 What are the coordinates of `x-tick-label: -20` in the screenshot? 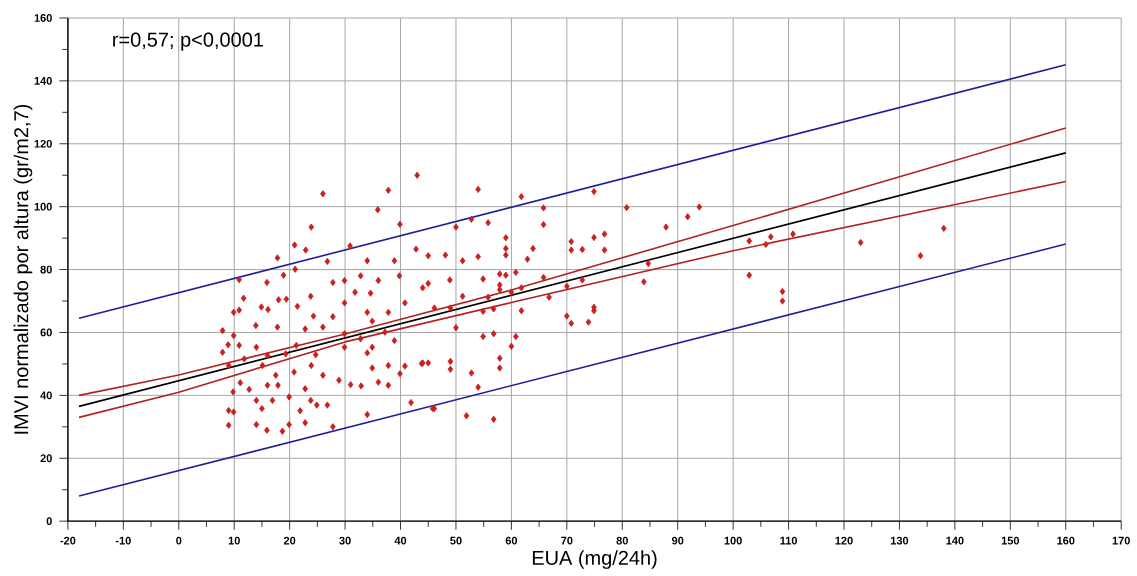 It's located at (68, 540).